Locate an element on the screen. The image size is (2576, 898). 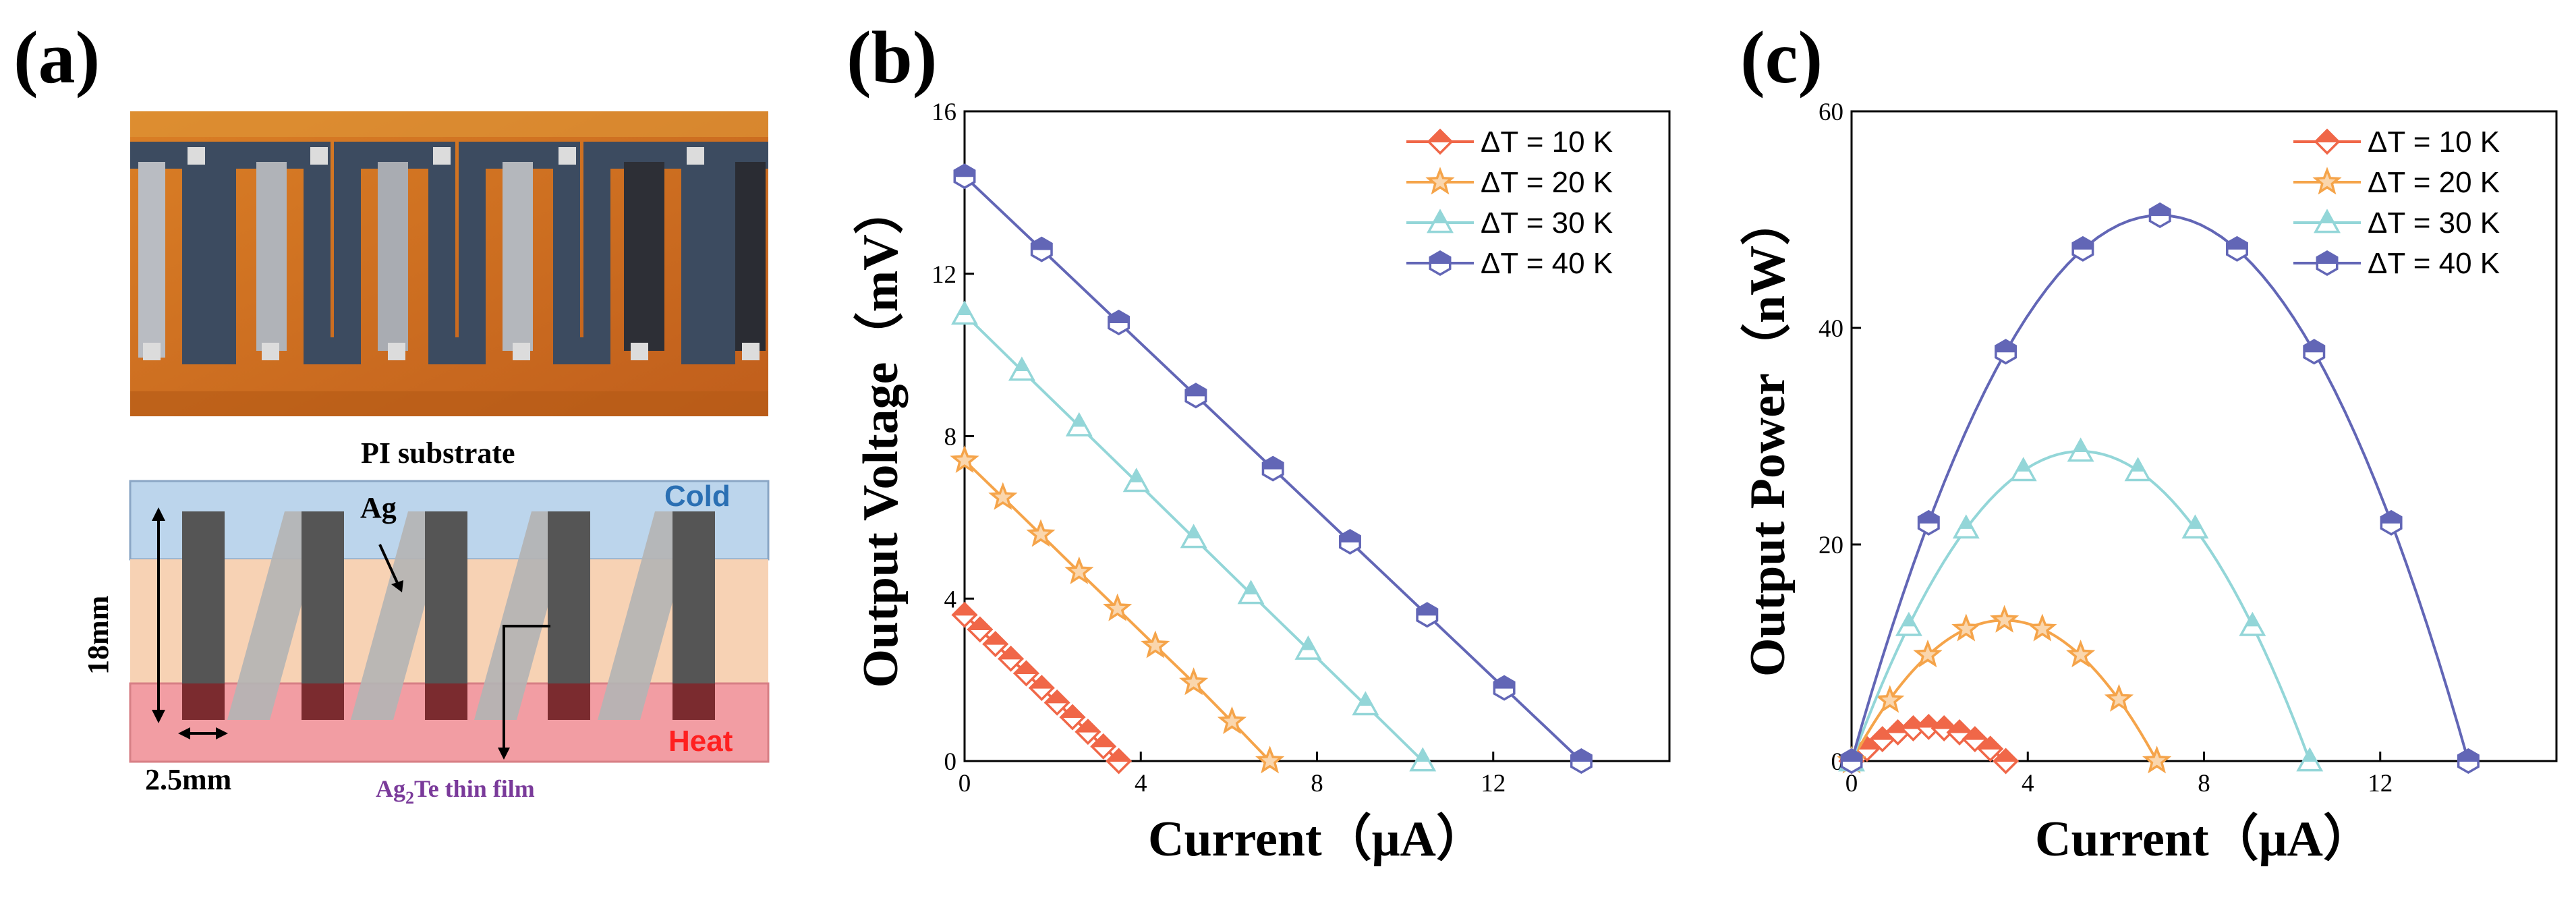
x-tick-label: 12 is located at coordinates (1493, 783).